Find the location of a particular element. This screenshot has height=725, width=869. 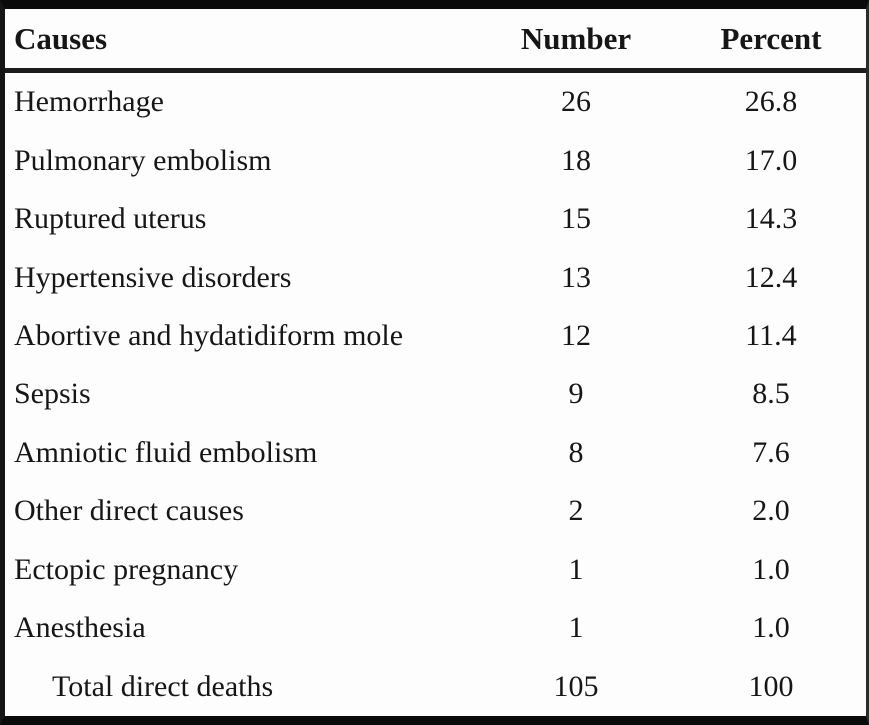

table-row: Pulmonary embolism 18 17.0 is located at coordinates (435, 160).